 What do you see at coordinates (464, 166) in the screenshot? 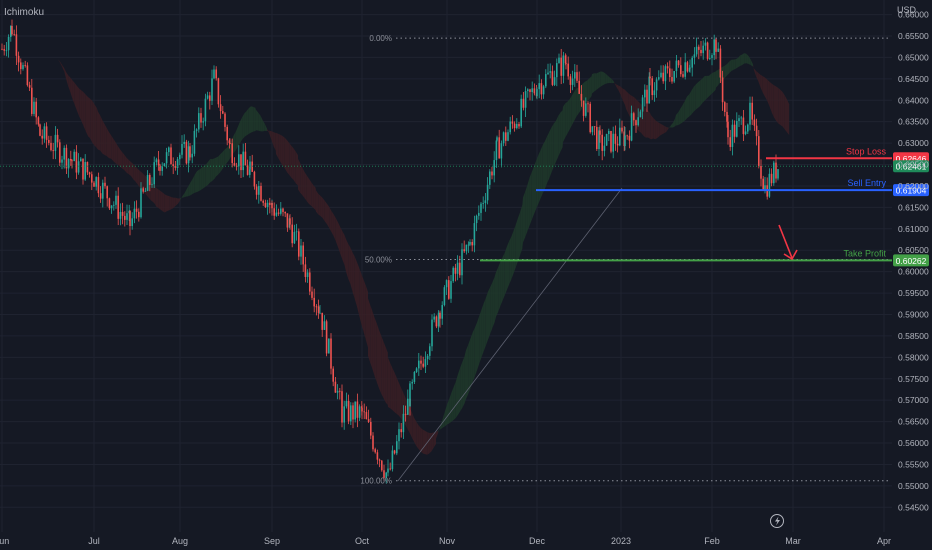
I see `current-price-line: 0.62461` at bounding box center [464, 166].